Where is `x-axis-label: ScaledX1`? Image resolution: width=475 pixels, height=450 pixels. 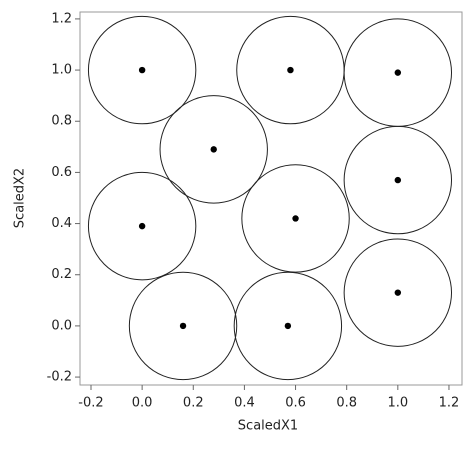 x-axis-label: ScaledX1 is located at coordinates (268, 426).